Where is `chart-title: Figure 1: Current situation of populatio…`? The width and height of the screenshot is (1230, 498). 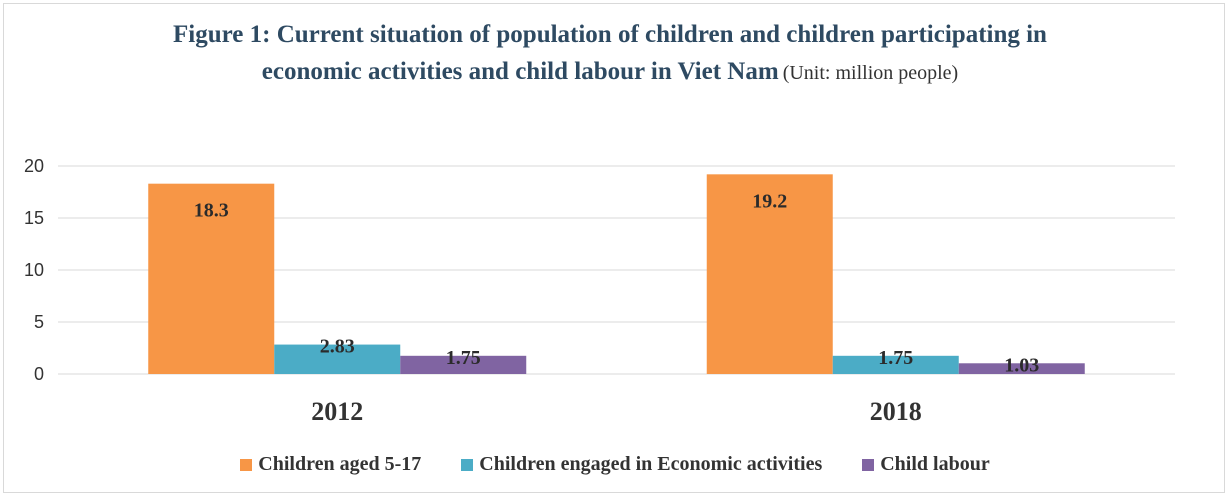
chart-title: Figure 1: Current situation of populatio… is located at coordinates (610, 53).